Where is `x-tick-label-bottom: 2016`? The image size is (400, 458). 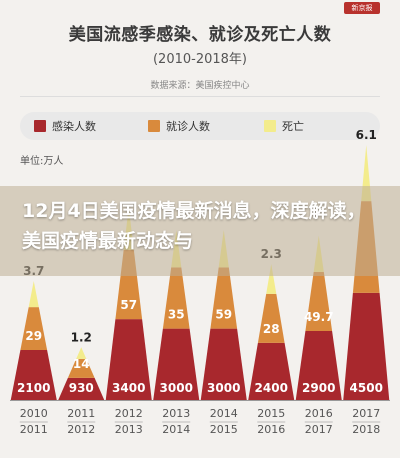 x-tick-label-bottom: 2016 is located at coordinates (271, 429).